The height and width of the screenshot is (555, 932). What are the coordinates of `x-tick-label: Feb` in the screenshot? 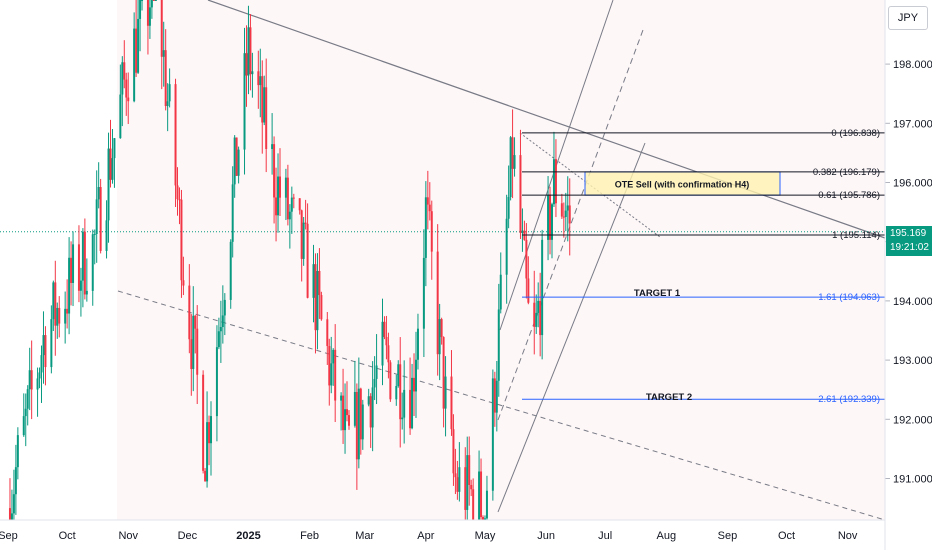 It's located at (309, 536).